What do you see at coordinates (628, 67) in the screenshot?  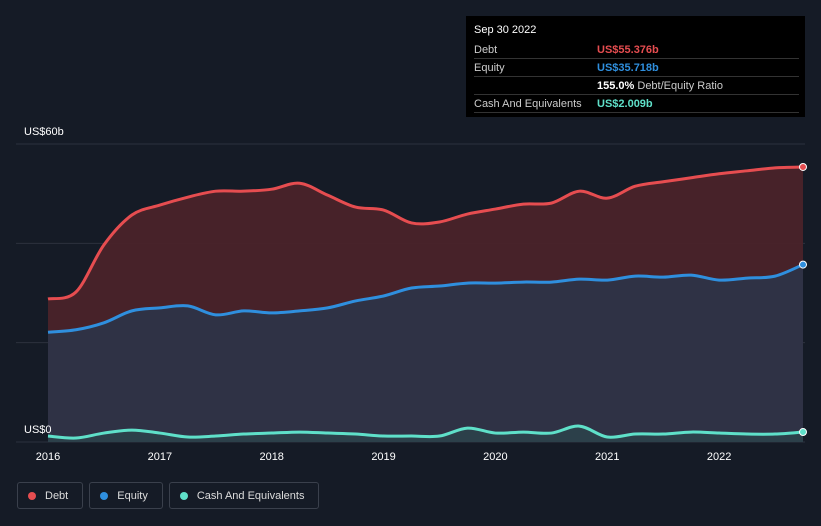 I see `tooltip-value: US$35.718b` at bounding box center [628, 67].